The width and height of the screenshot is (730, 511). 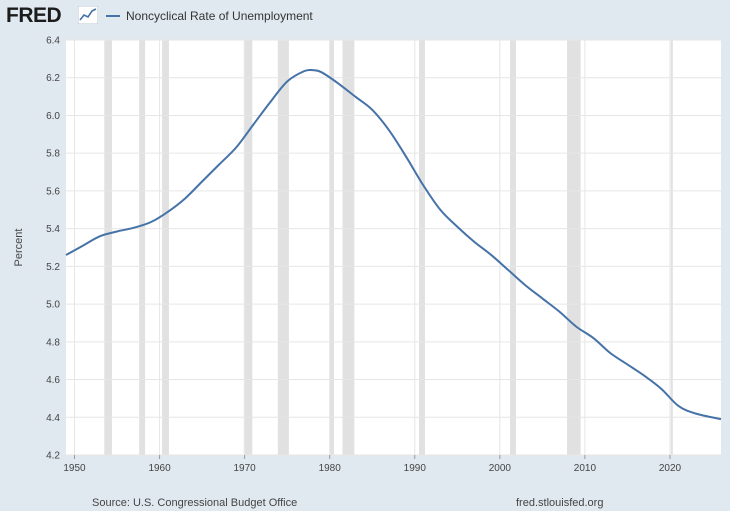 What do you see at coordinates (53, 456) in the screenshot?
I see `y-tick-label-0: 4.2` at bounding box center [53, 456].